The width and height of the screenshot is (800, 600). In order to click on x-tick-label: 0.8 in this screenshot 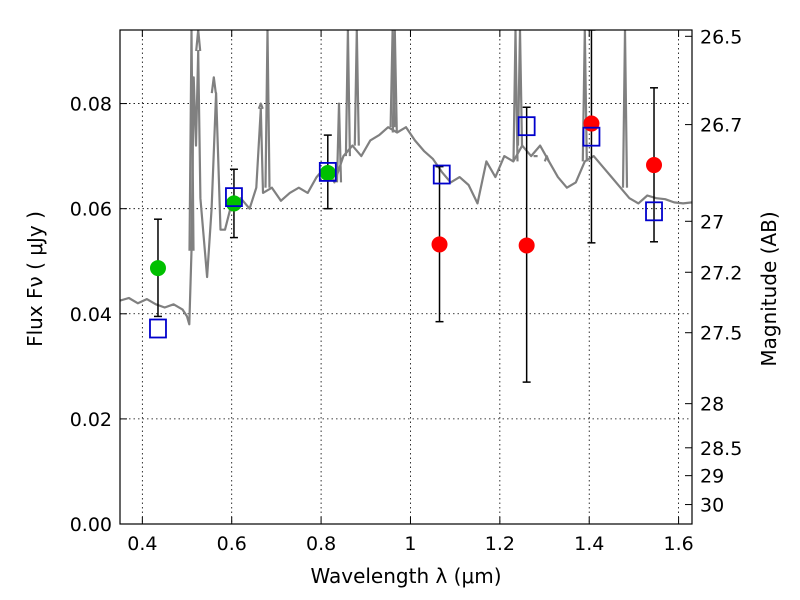, I will do `click(321, 544)`.